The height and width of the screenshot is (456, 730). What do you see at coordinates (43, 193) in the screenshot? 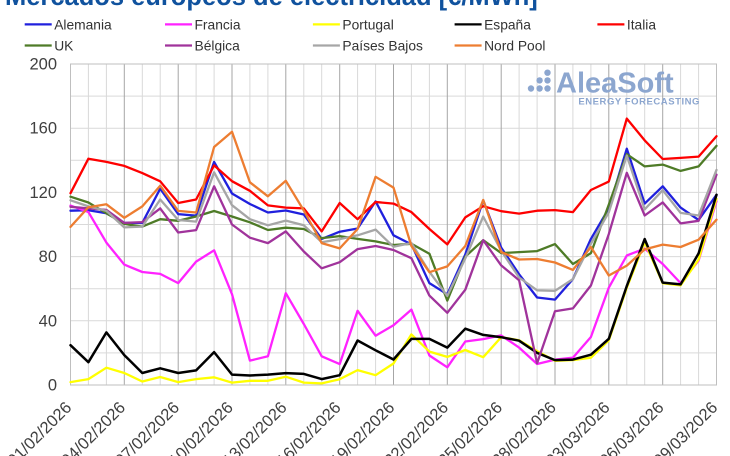
I see `svg-text: 120` at bounding box center [43, 193].